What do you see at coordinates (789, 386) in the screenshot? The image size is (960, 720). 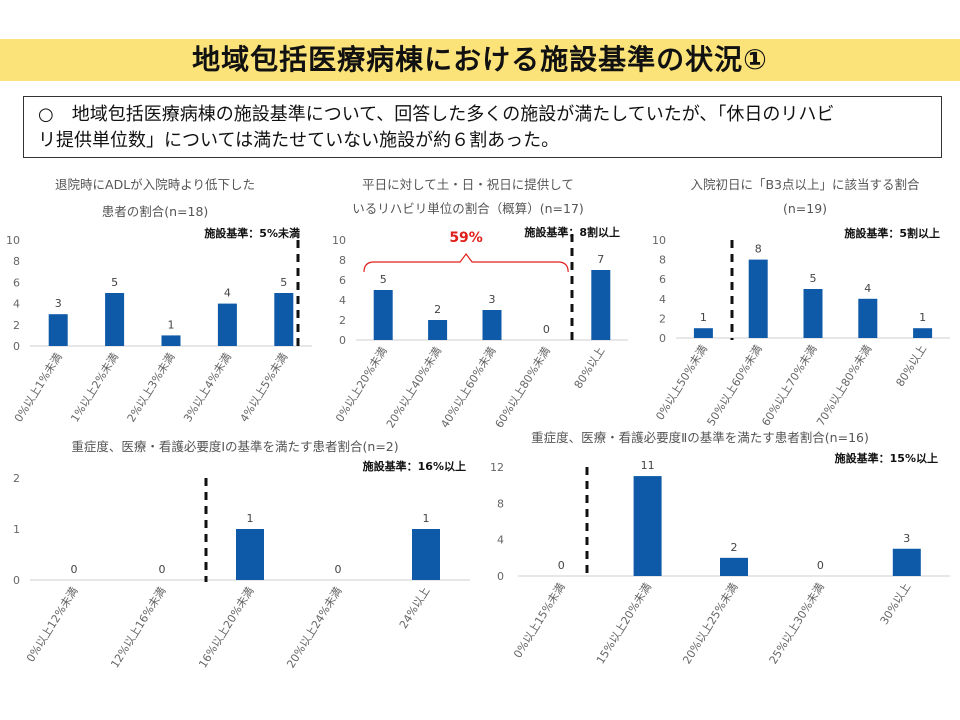 I see `category-label: 60%以上70%未満` at bounding box center [789, 386].